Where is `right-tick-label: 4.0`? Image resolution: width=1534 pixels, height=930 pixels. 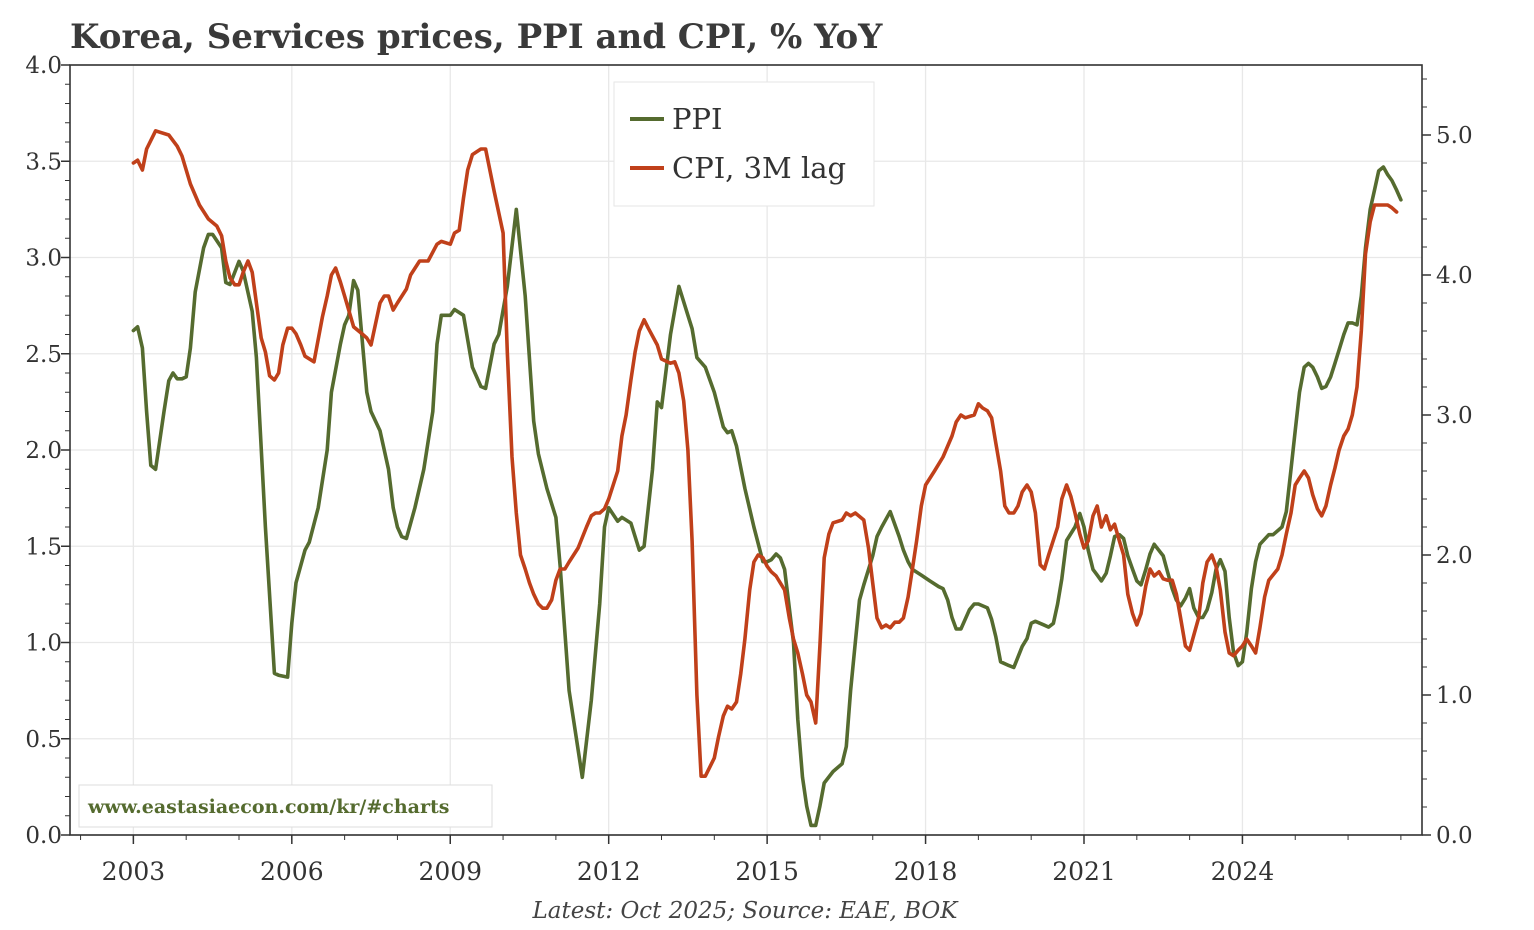
right-tick-label: 4.0 is located at coordinates (1454, 276).